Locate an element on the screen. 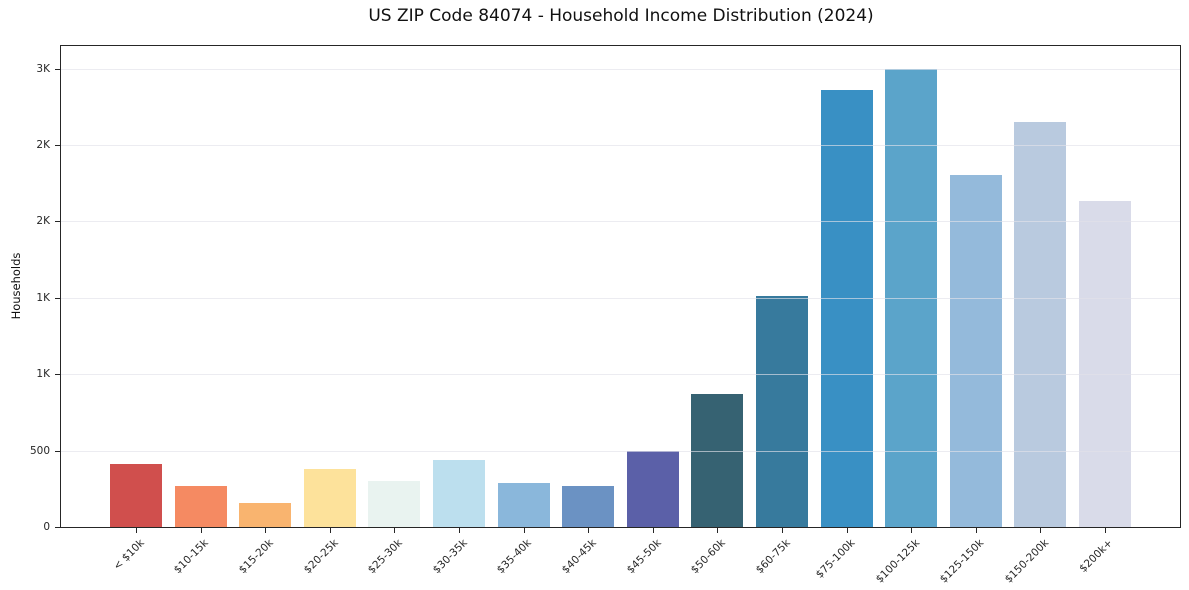  bar-150-200k is located at coordinates (1040, 324).